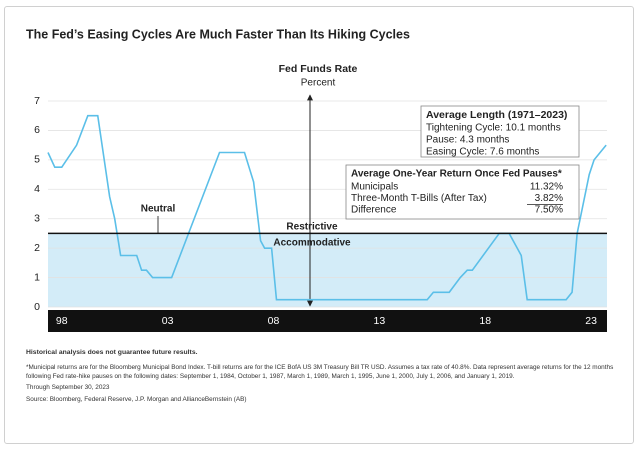 Image resolution: width=640 pixels, height=449 pixels. What do you see at coordinates (482, 152) in the screenshot?
I see `length-box-line: Easing Cycle: 7.6 months` at bounding box center [482, 152].